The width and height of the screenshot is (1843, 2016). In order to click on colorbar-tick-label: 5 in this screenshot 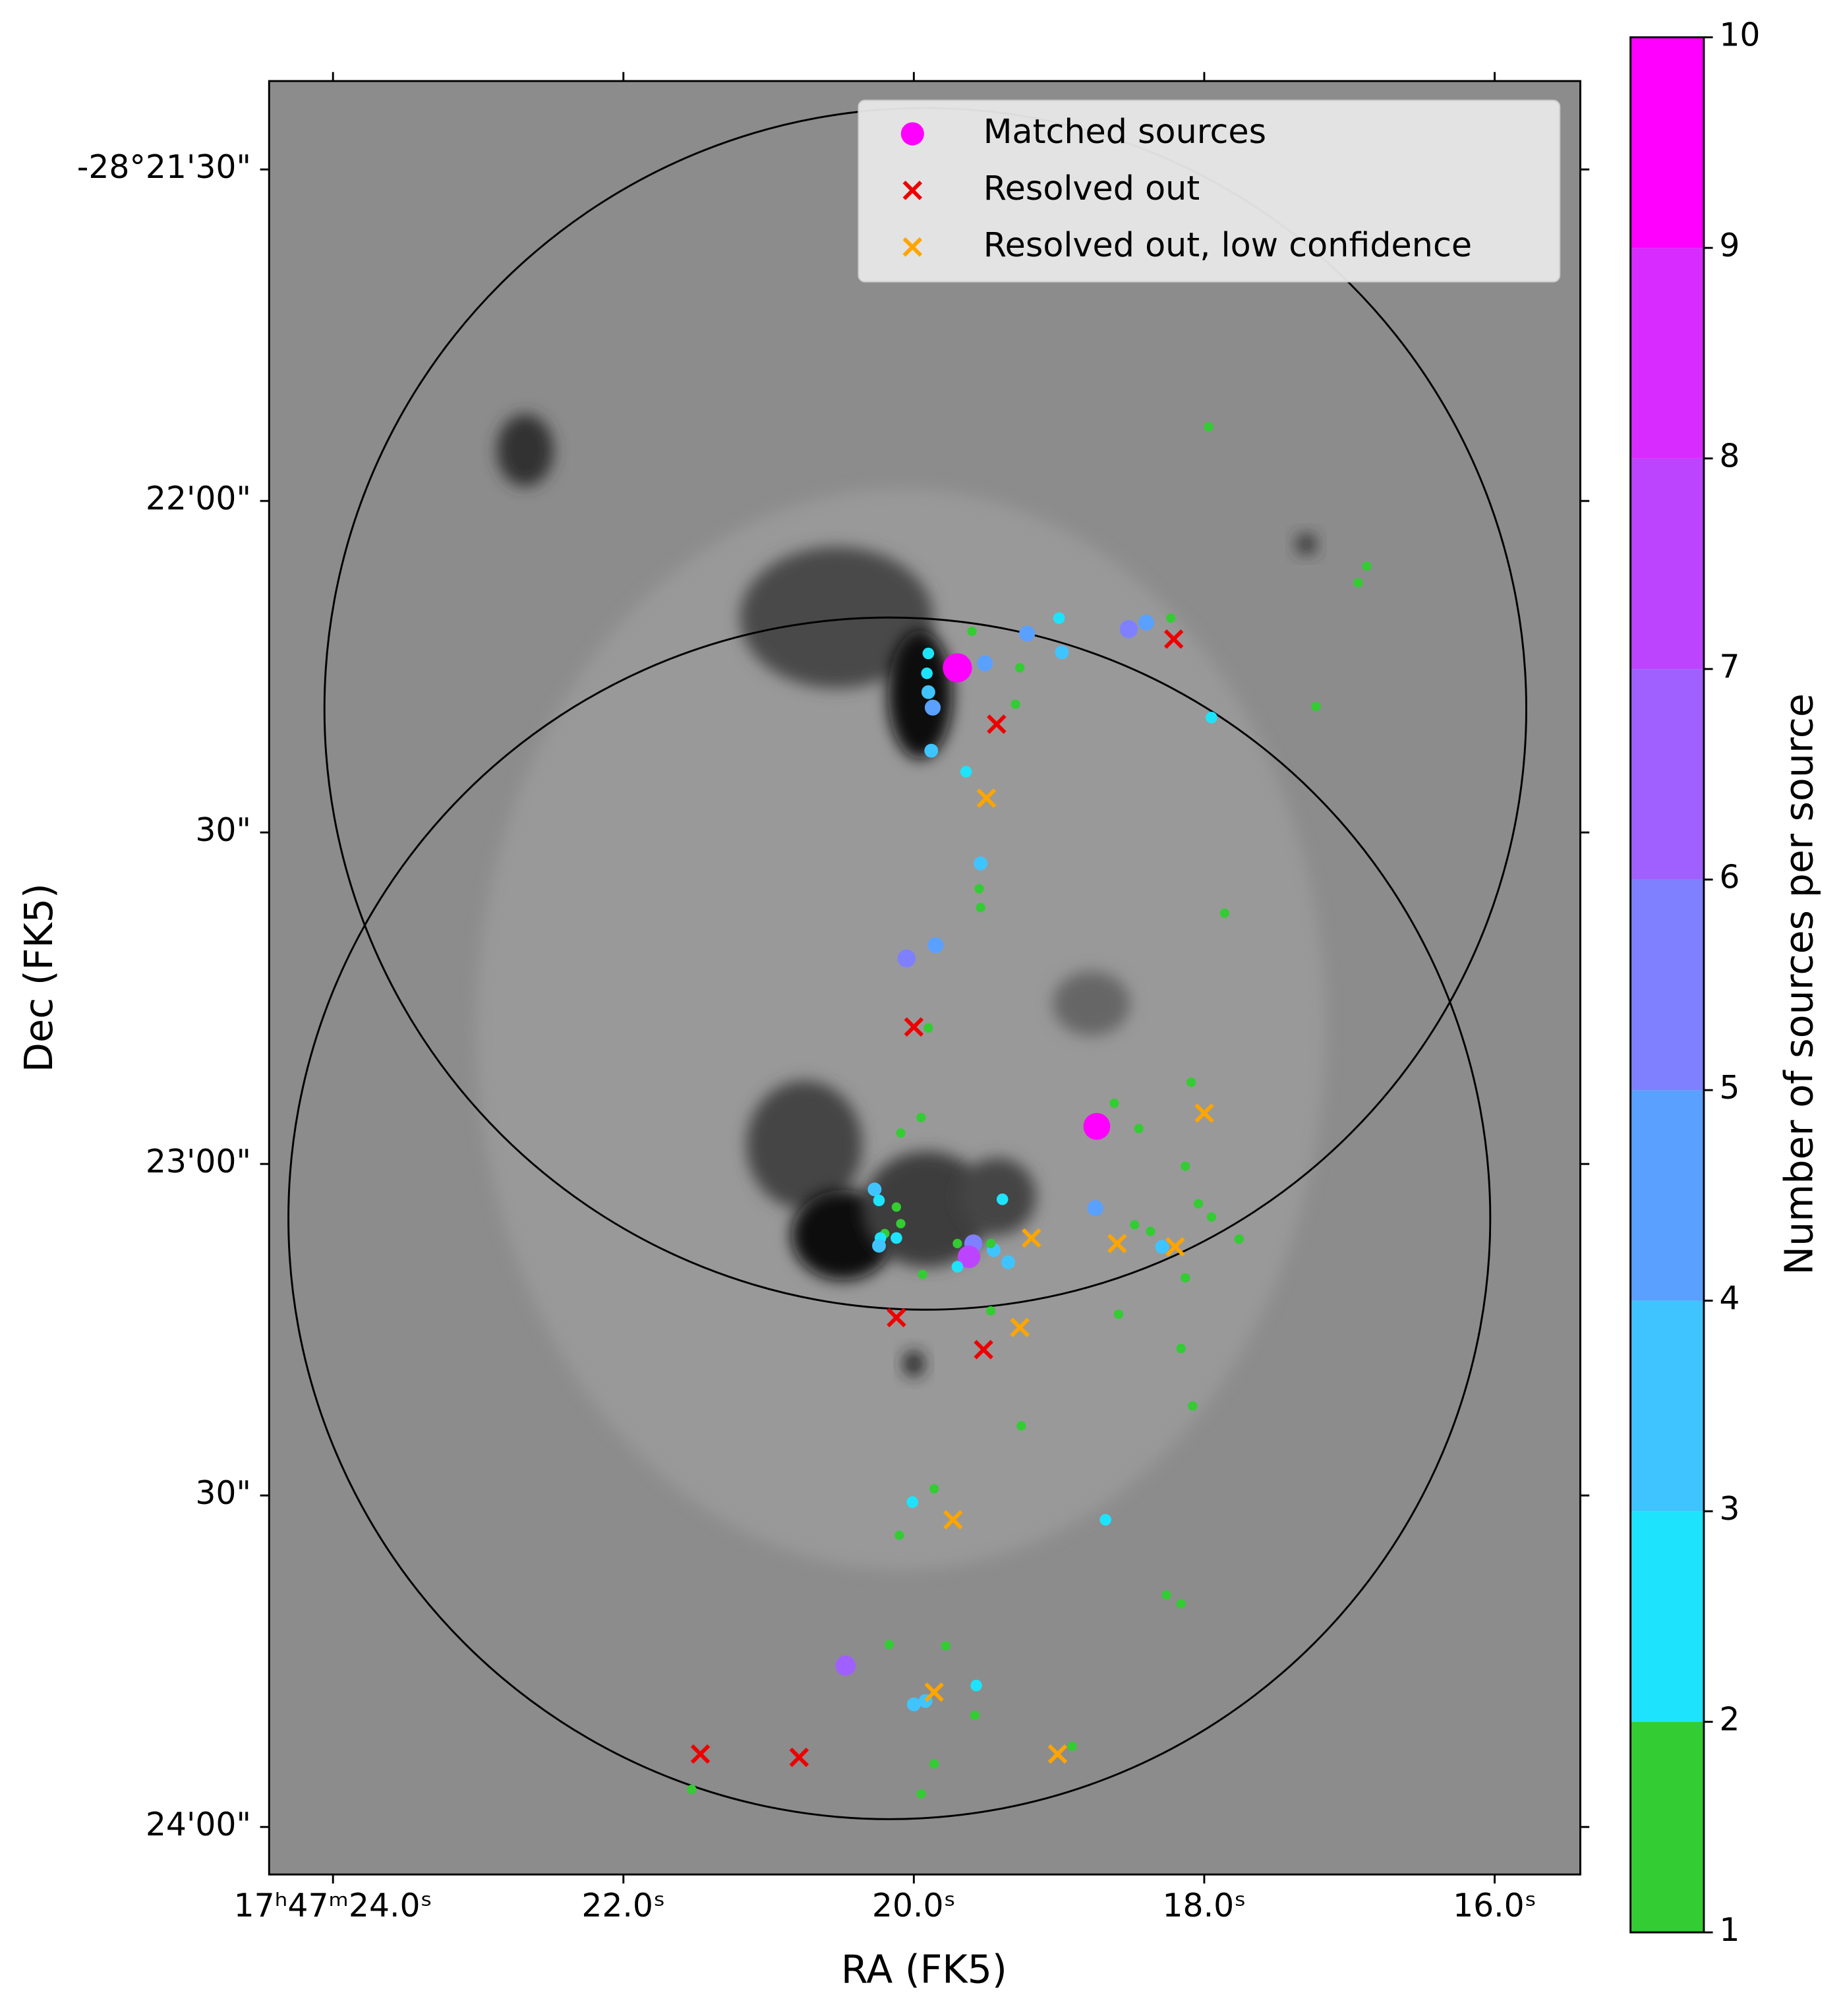, I will do `click(1729, 1088)`.